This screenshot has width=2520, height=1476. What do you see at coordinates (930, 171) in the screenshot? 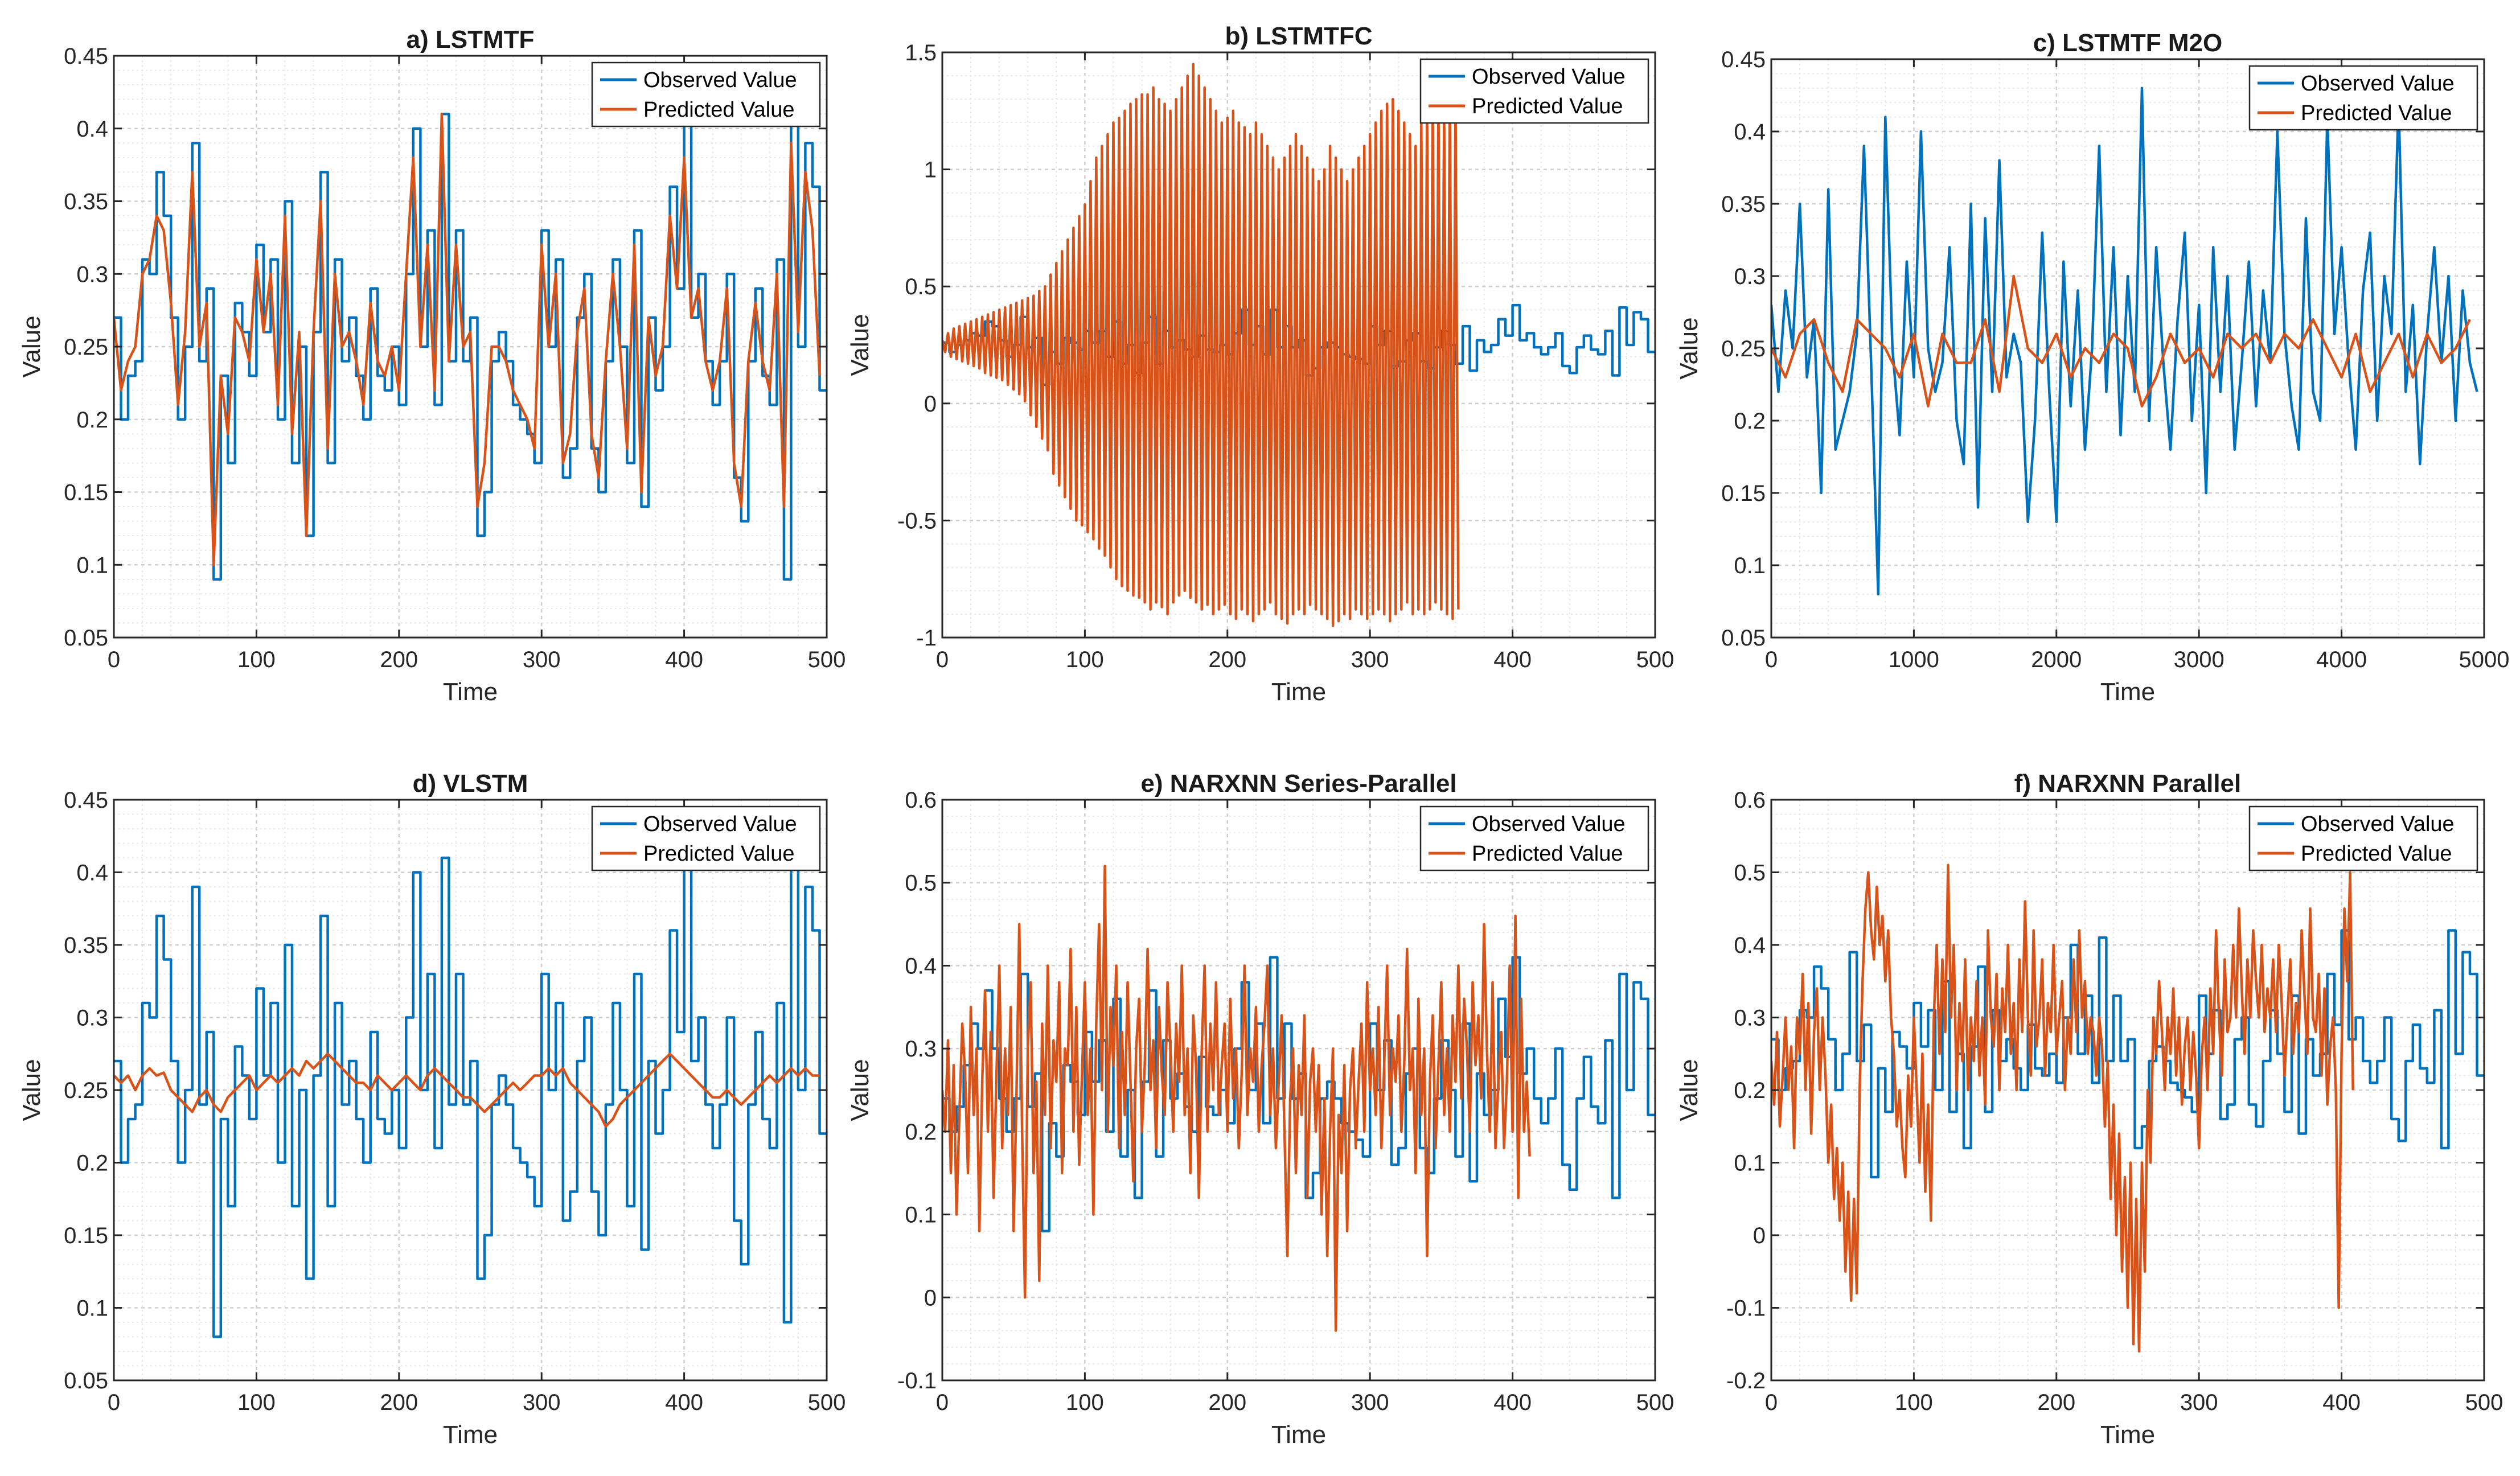
I see `y-tick-label: 1` at bounding box center [930, 171].